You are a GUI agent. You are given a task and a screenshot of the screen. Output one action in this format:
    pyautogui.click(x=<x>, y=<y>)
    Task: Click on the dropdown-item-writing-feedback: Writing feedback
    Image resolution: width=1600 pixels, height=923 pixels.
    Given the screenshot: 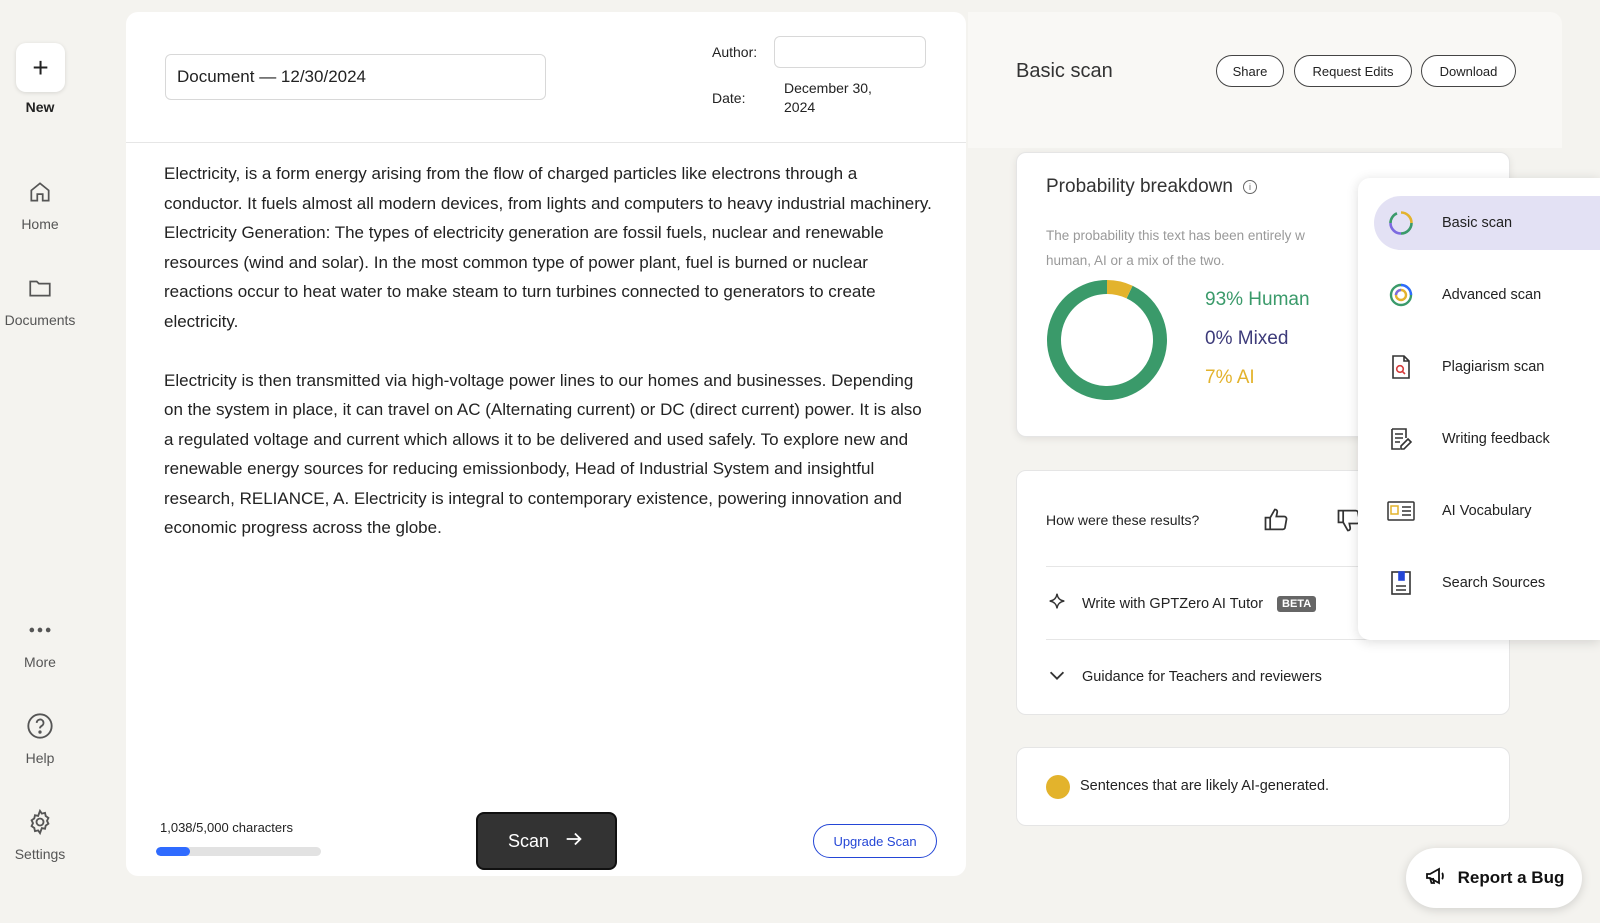 What is the action you would take?
    pyautogui.click(x=1487, y=439)
    